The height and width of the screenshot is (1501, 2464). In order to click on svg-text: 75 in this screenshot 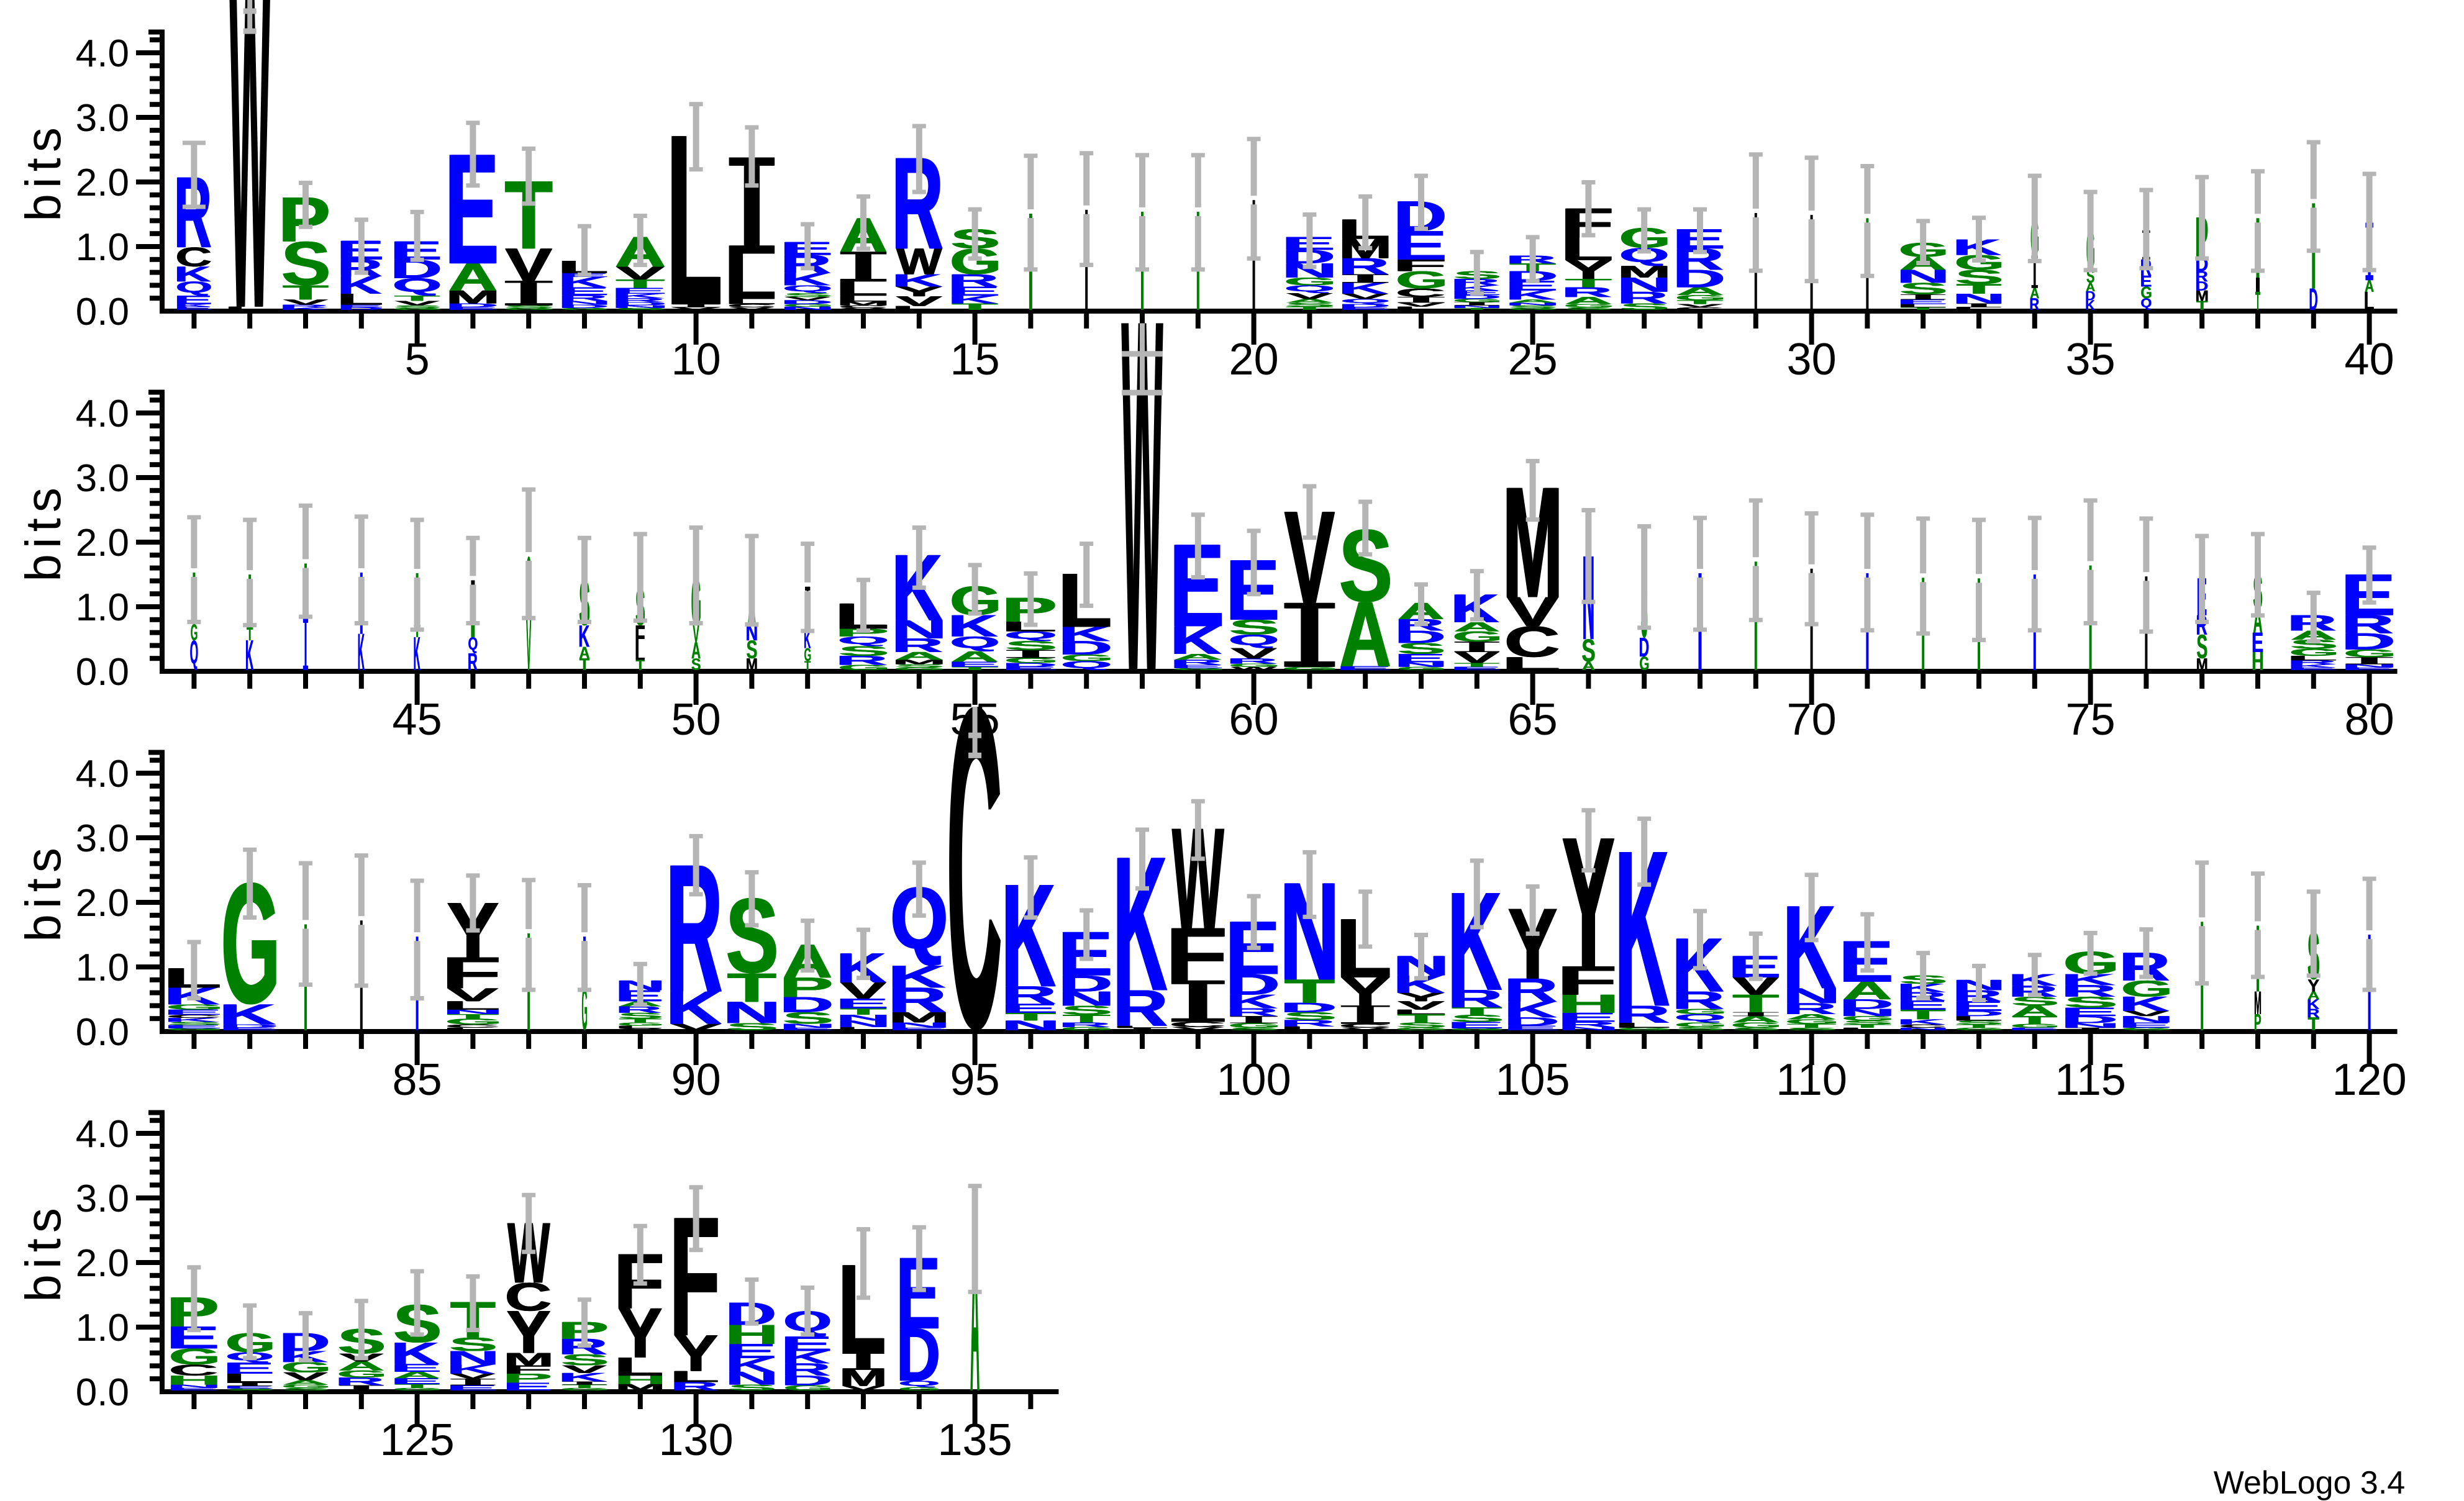, I will do `click(2091, 720)`.